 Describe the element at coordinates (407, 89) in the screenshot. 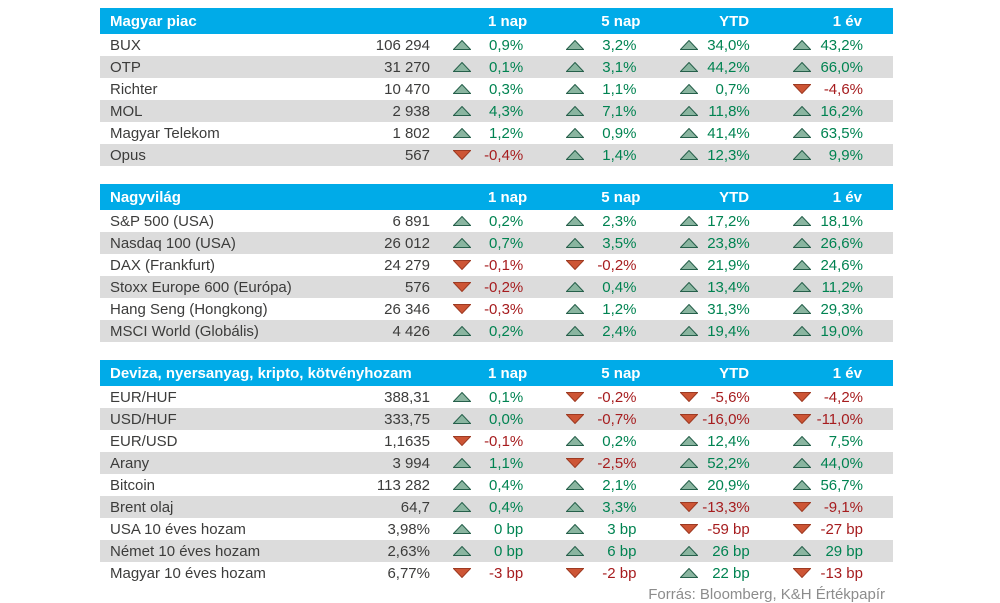

I see `instrument-value: 10 470` at that location.